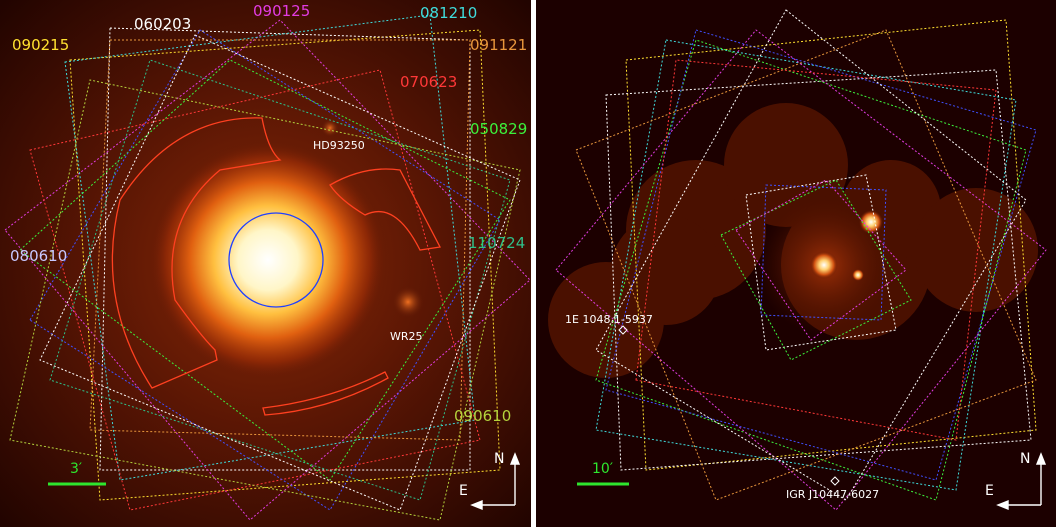  Describe the element at coordinates (385, 209) in the screenshot. I see `background-region-right` at that location.